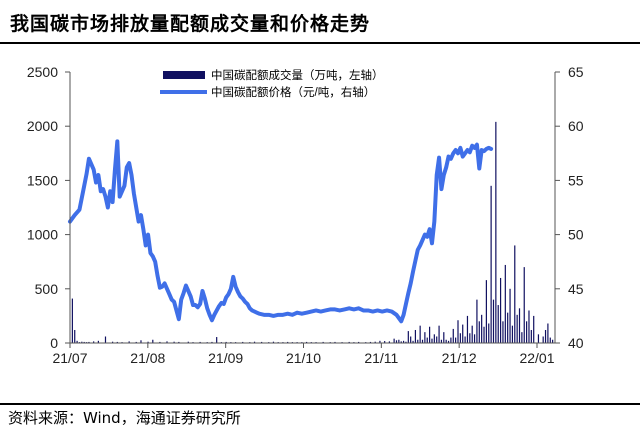  I want to click on y-left-tick-label: 1000, so click(42, 235).